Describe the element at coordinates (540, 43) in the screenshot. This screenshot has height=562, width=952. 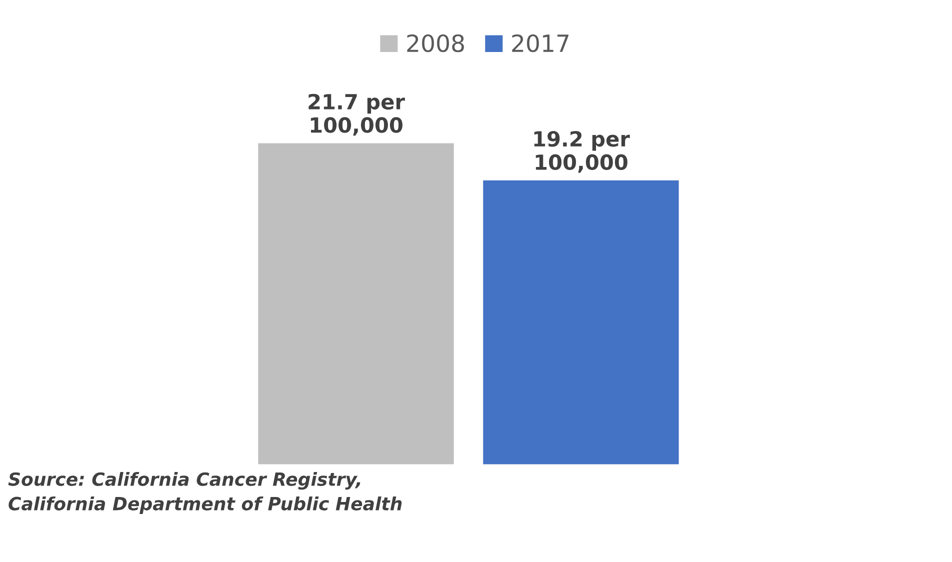
I see `legend-label: 2017` at that location.